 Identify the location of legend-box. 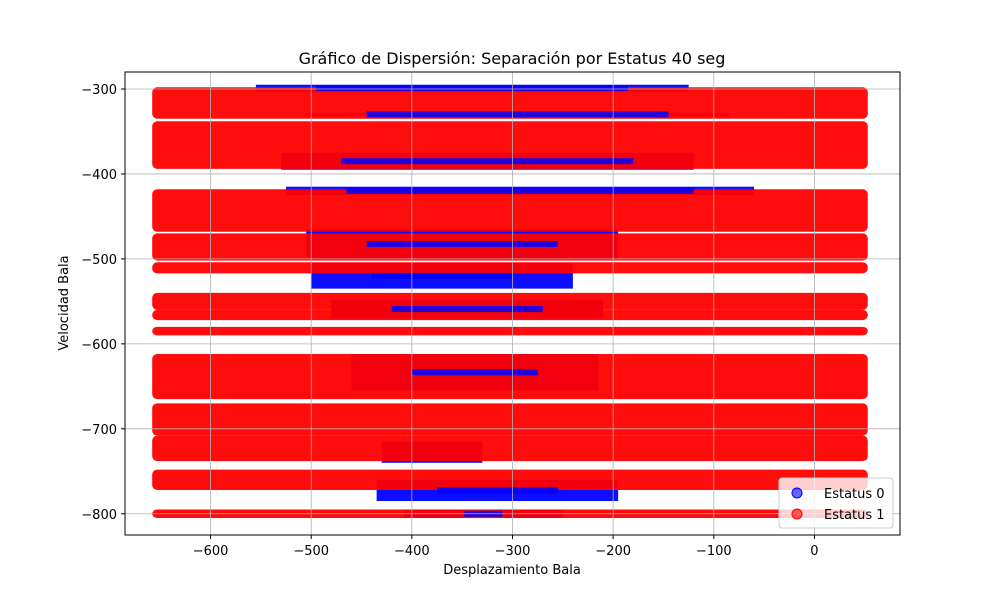
(836, 503).